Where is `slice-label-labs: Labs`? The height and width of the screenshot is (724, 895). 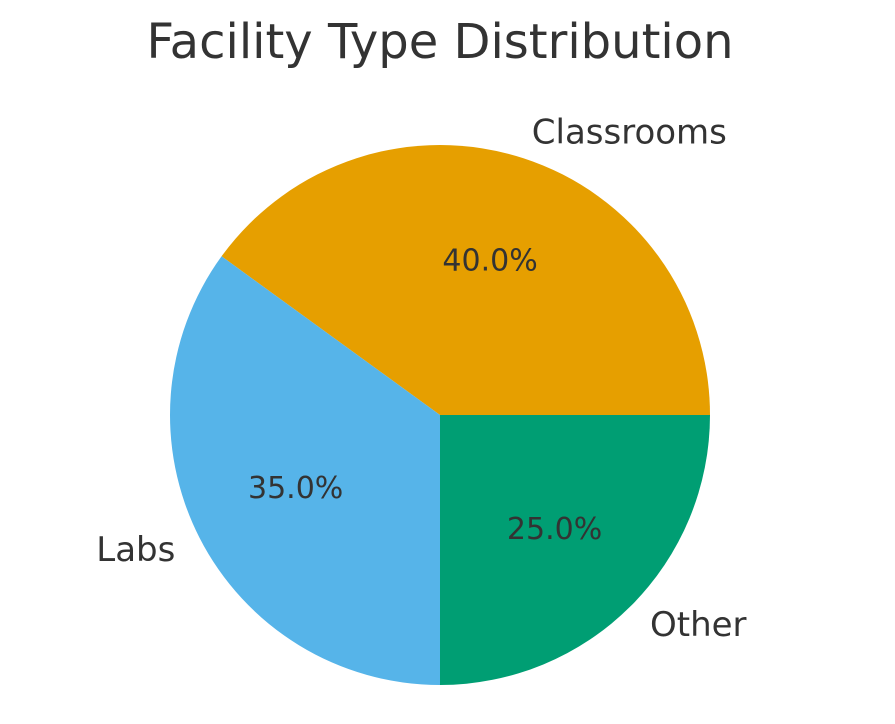 slice-label-labs: Labs is located at coordinates (135, 550).